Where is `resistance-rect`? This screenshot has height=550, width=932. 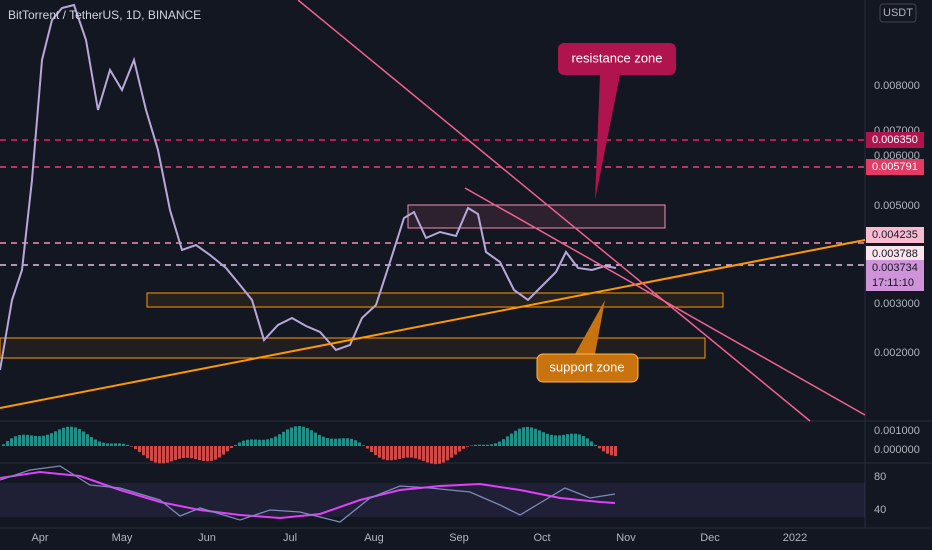 resistance-rect is located at coordinates (536, 216).